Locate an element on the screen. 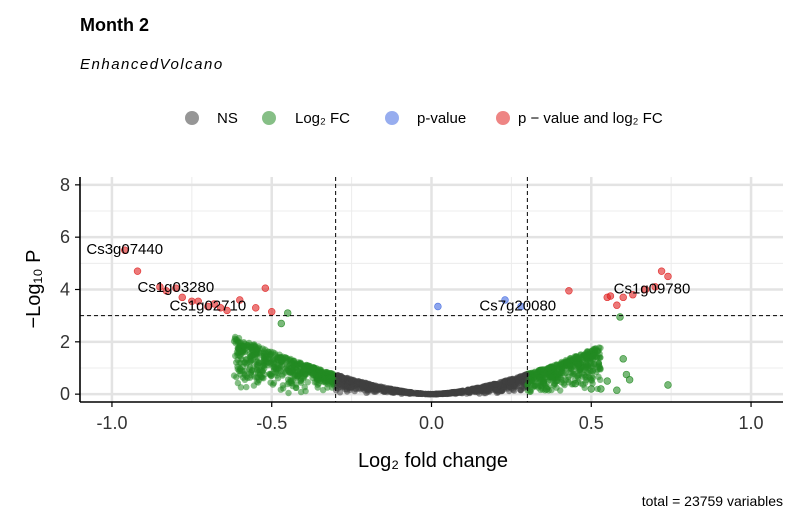  x-tick-label: 0.5 is located at coordinates (591, 423).